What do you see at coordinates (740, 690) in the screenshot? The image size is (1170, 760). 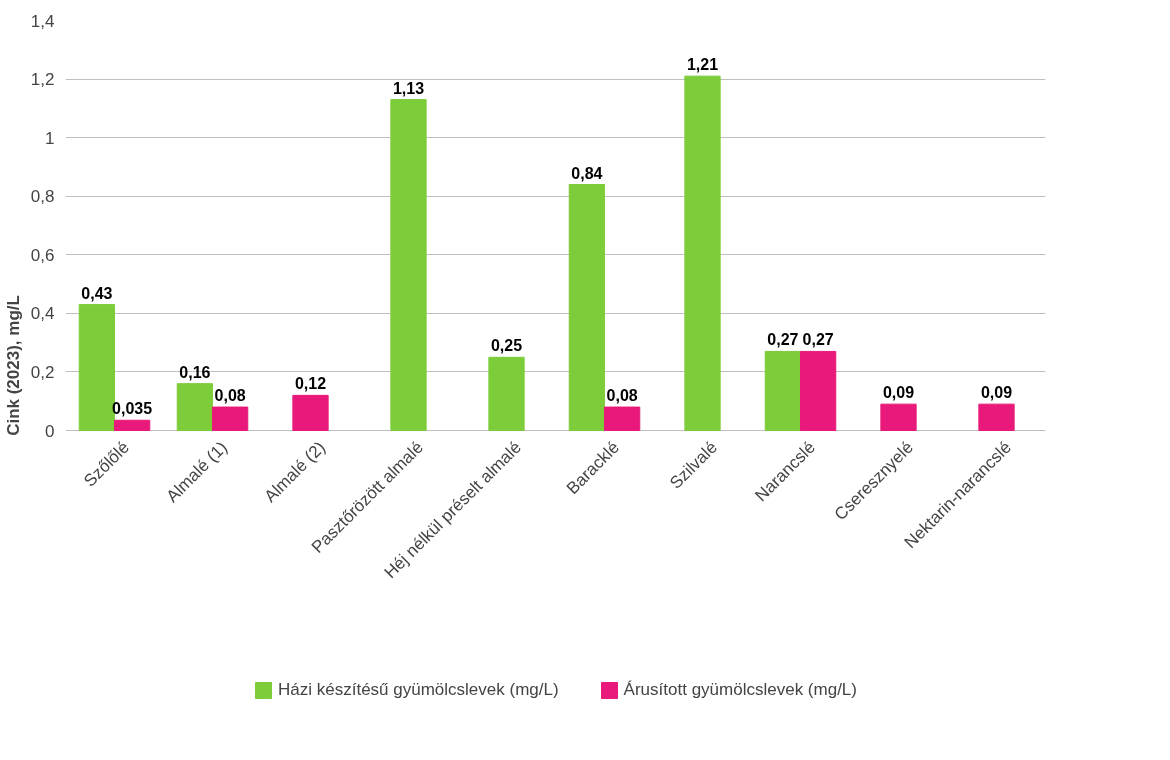 I see `legend-label: Árusított gyümölcslevek (mg/L)` at bounding box center [740, 690].